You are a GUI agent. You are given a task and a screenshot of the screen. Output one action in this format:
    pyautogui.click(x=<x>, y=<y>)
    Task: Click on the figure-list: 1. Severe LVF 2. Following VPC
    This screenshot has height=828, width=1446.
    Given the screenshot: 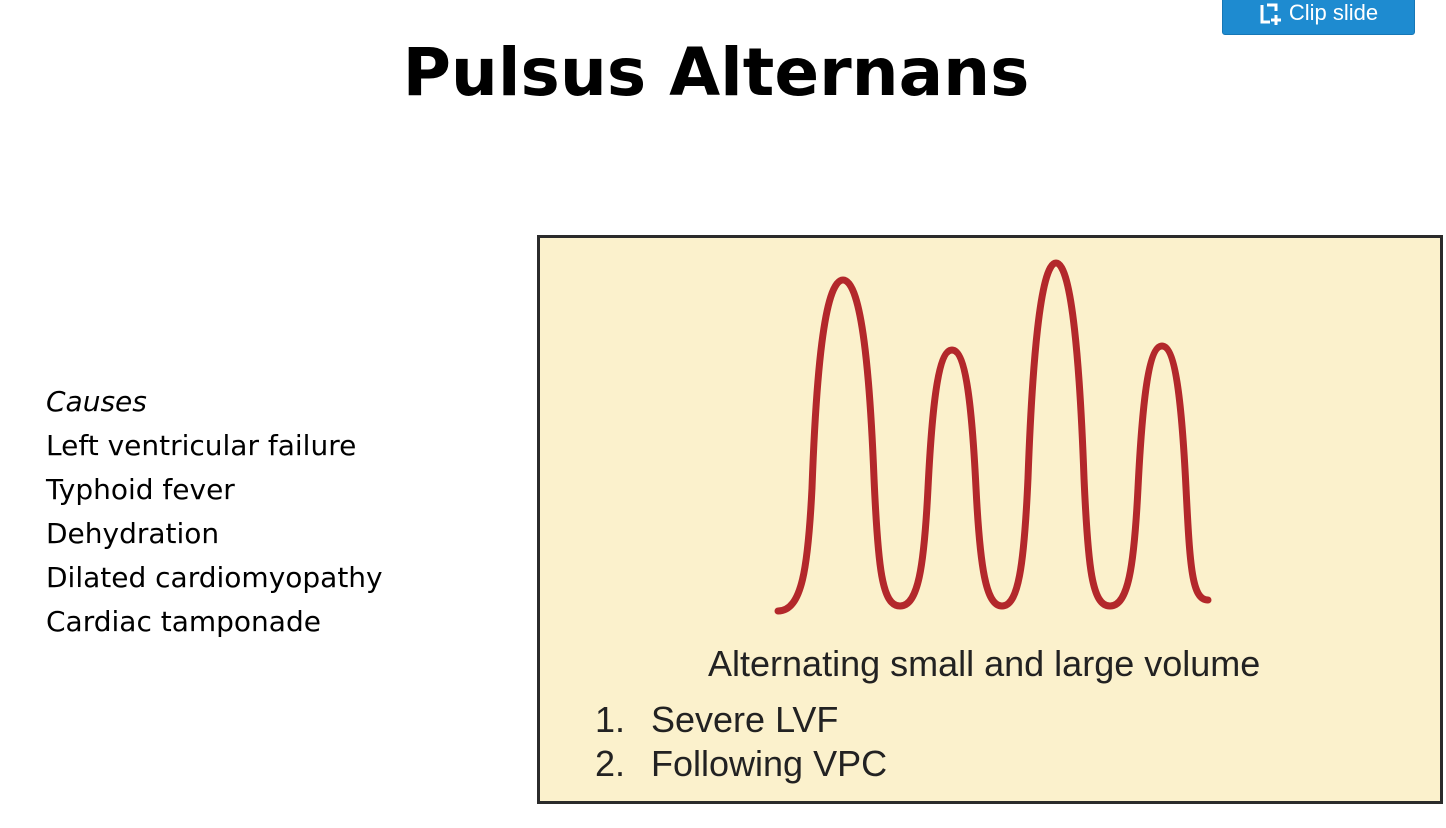 What is the action you would take?
    pyautogui.click(x=741, y=742)
    